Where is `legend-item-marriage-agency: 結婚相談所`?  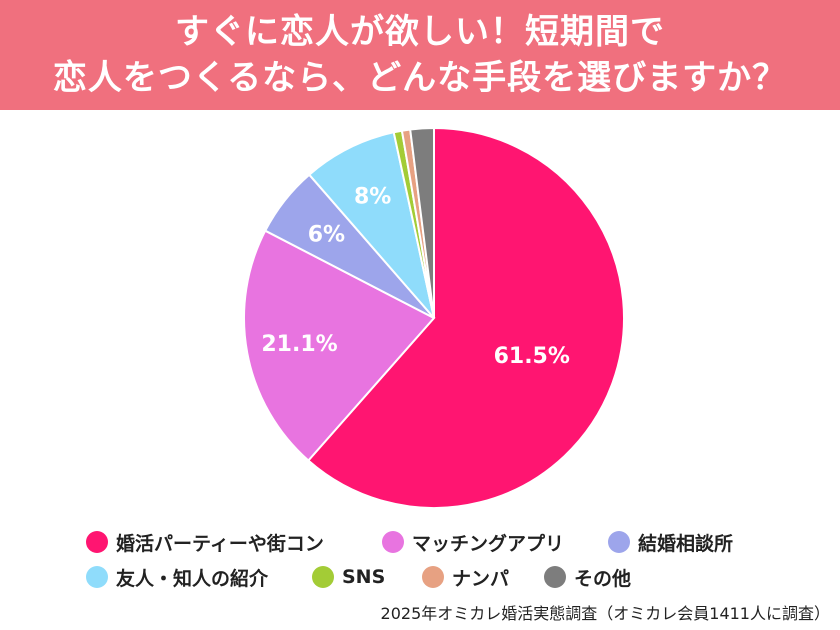
legend-item-marriage-agency: 結婚相談所 is located at coordinates (670, 542).